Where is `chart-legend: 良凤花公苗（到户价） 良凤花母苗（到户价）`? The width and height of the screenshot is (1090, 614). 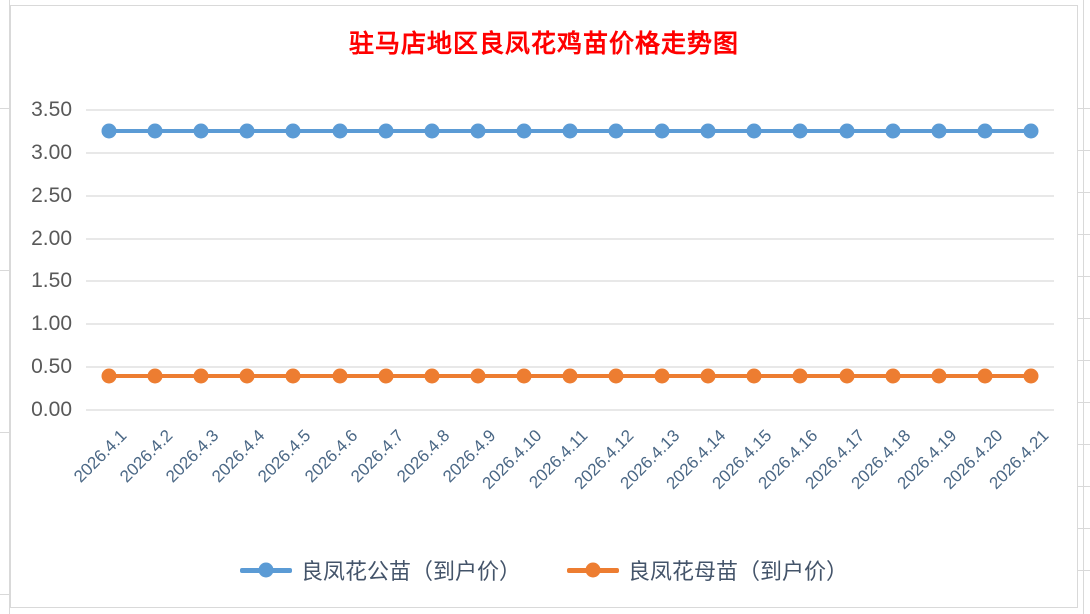 chart-legend: 良凤花公苗（到户价） 良凤花母苗（到户价） is located at coordinates (544, 570).